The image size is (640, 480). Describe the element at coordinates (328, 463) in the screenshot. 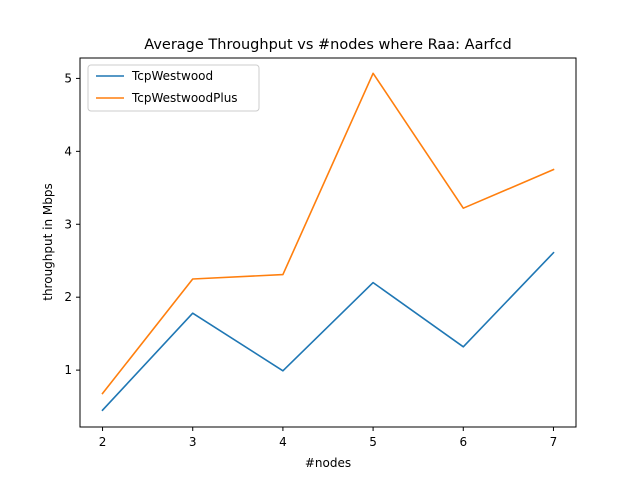

I see `x-axis-label: #nodes` at that location.